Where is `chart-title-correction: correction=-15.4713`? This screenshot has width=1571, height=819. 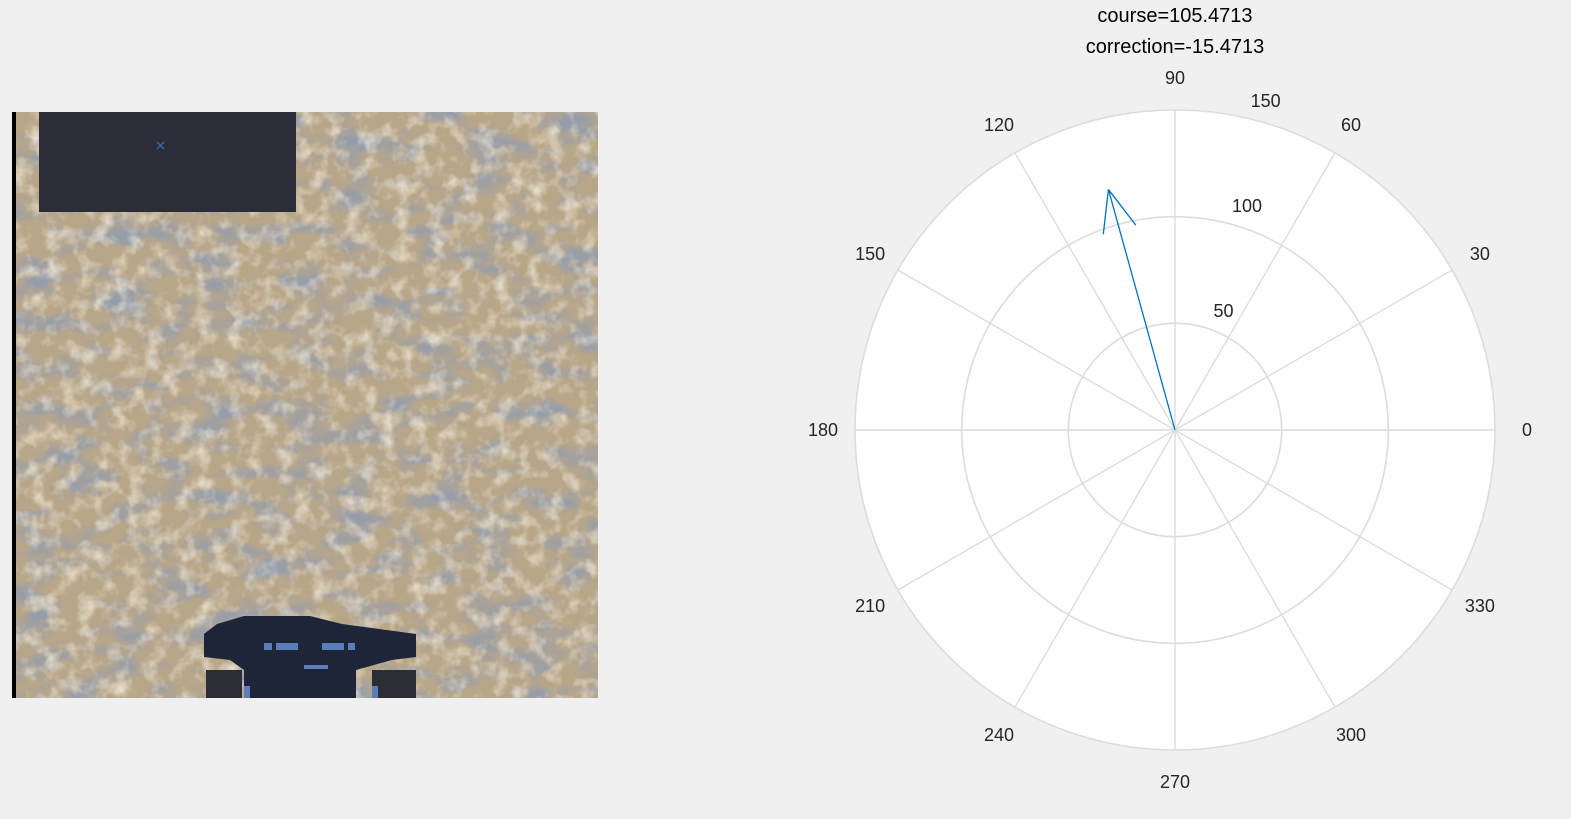
chart-title-correction: correction=-15.4713 is located at coordinates (1175, 47).